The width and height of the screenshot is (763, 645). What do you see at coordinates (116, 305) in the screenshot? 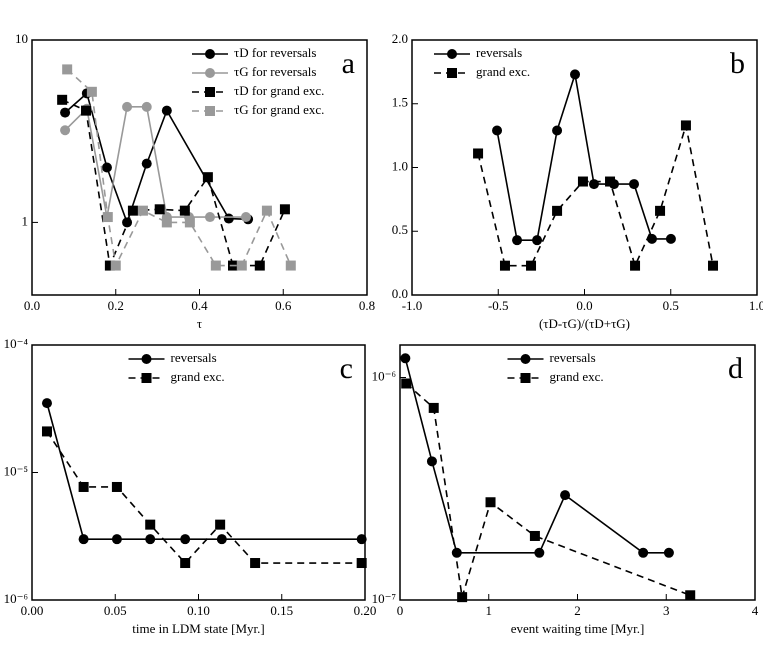
I see `x-tick-label: 0.2` at bounding box center [116, 305].